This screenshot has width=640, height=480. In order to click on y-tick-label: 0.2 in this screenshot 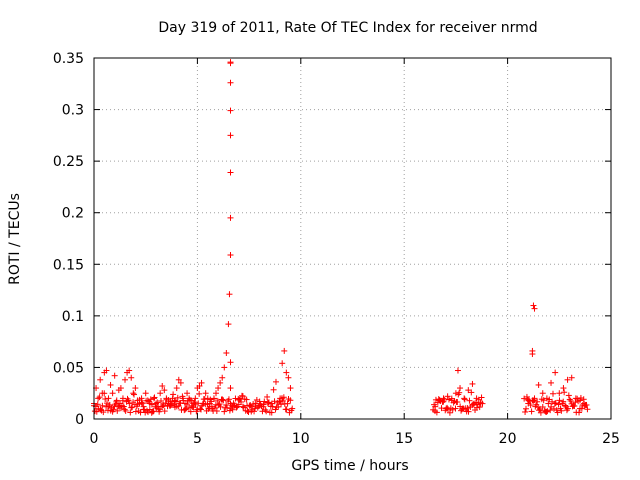, I will do `click(73, 214)`.